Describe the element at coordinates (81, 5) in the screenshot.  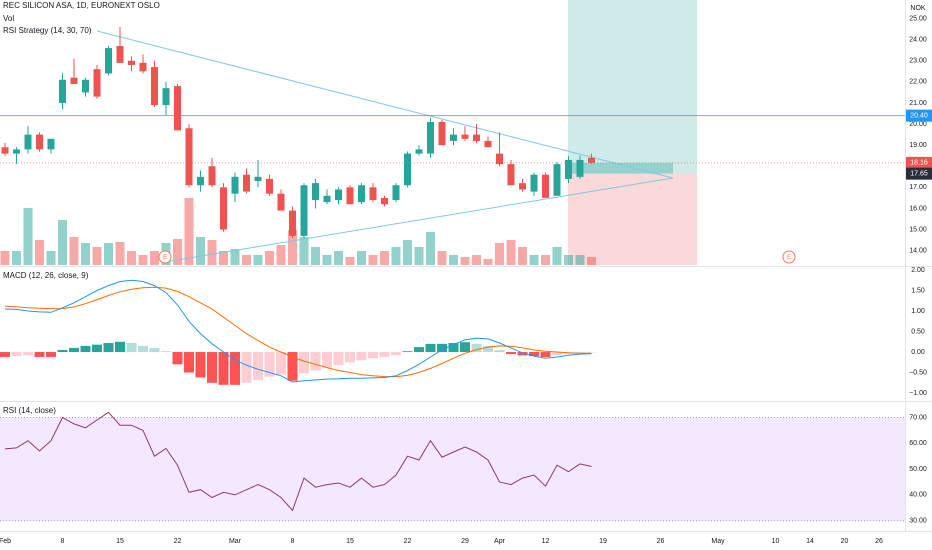
I see `chart-title: REC SILICON ASA, 1D, EURONEXT OSLO` at that location.